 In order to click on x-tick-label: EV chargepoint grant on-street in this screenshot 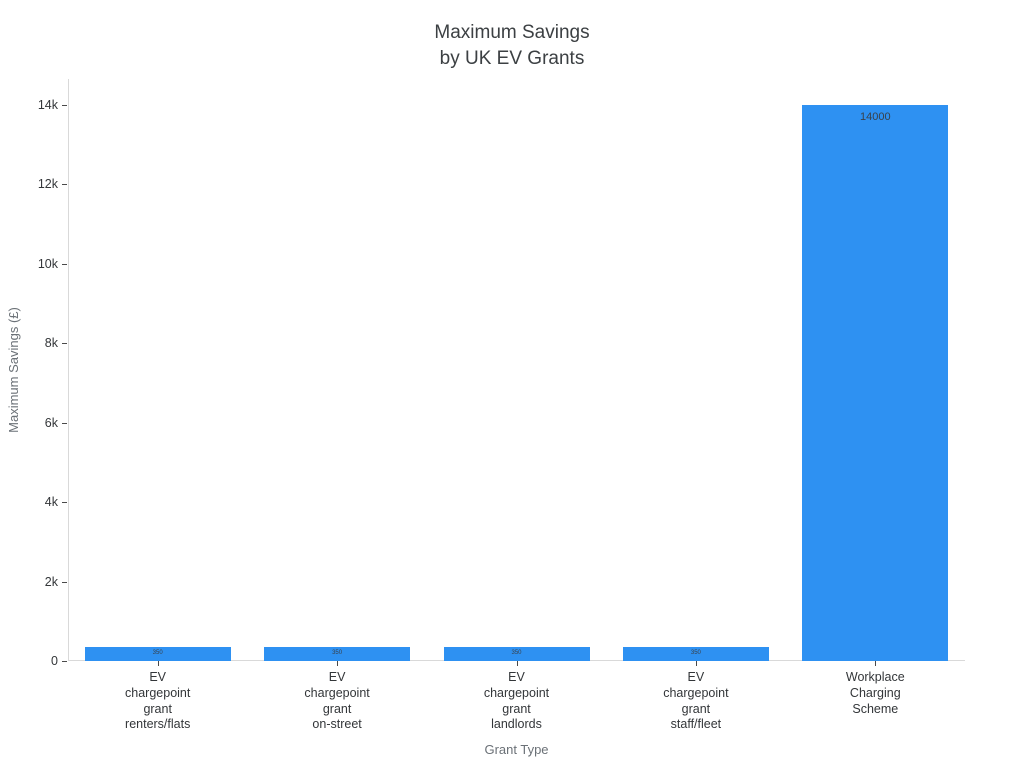, I will do `click(337, 701)`.